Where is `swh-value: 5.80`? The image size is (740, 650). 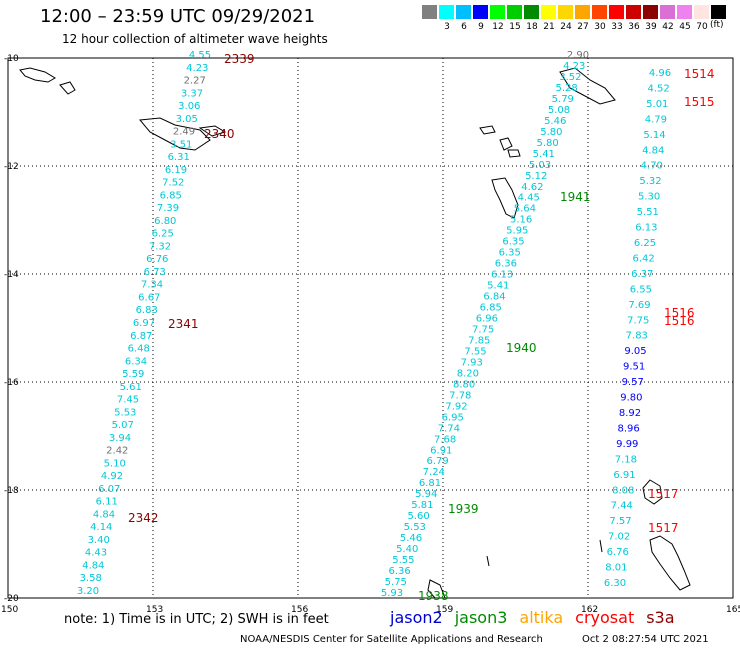 swh-value: 5.80 is located at coordinates (547, 143).